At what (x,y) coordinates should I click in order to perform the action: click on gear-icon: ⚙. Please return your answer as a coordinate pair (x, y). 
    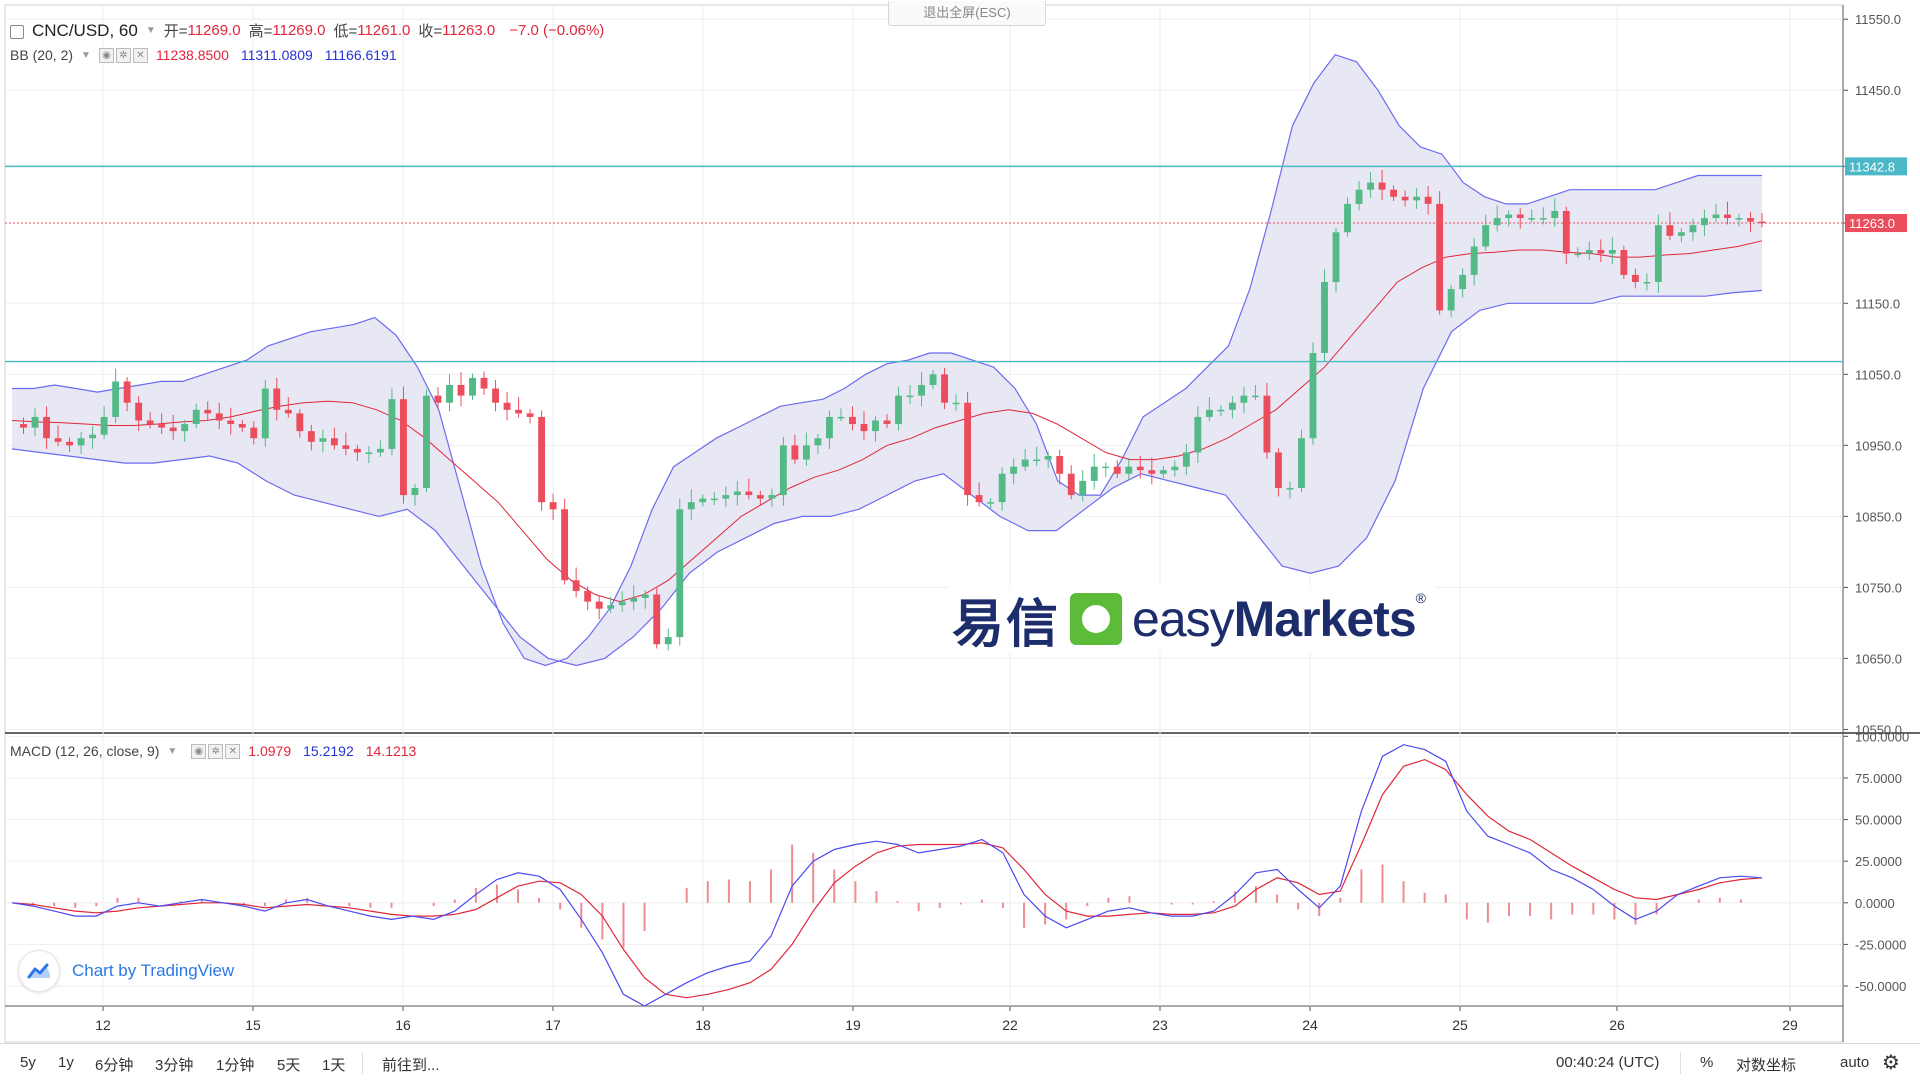
    Looking at the image, I should click on (1891, 1063).